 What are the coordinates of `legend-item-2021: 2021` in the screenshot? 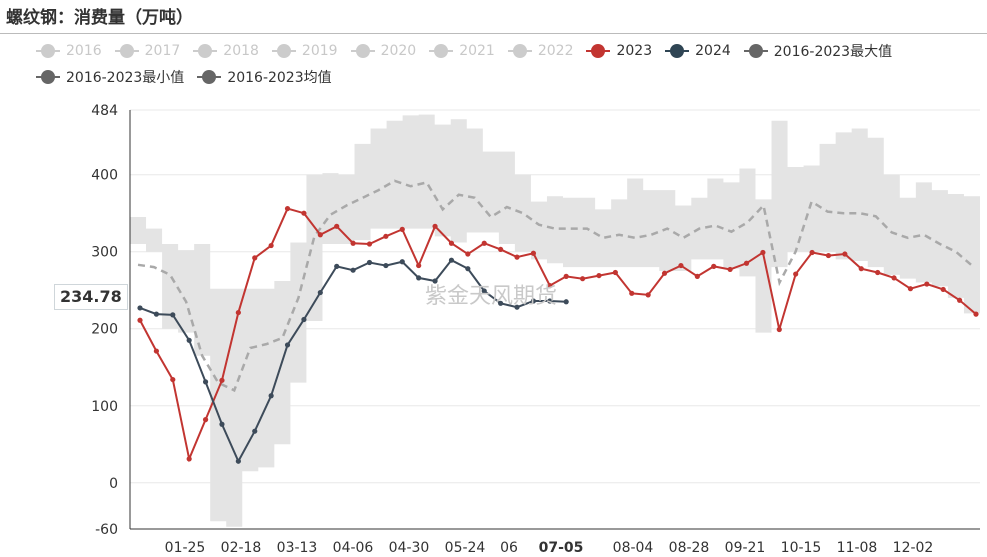 It's located at (462, 51).